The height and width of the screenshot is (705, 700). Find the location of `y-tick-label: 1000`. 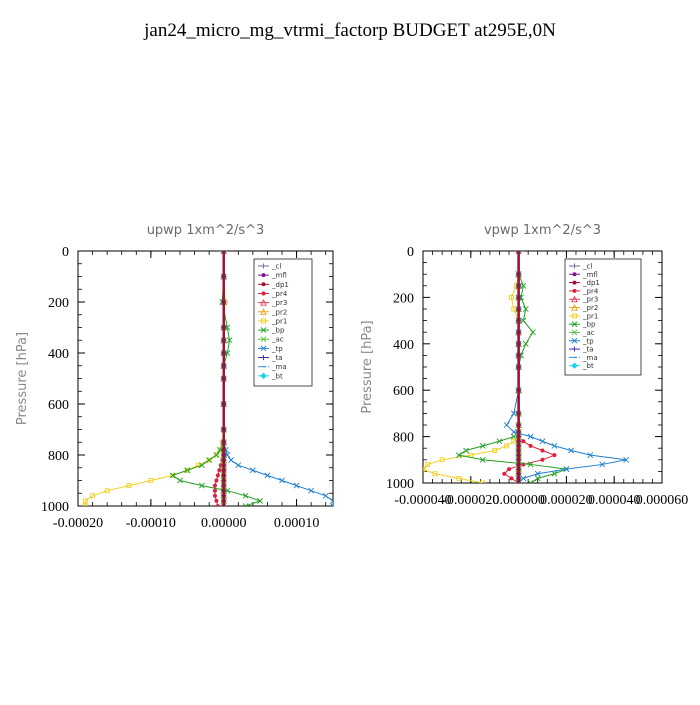

y-tick-label: 1000 is located at coordinates (400, 484).